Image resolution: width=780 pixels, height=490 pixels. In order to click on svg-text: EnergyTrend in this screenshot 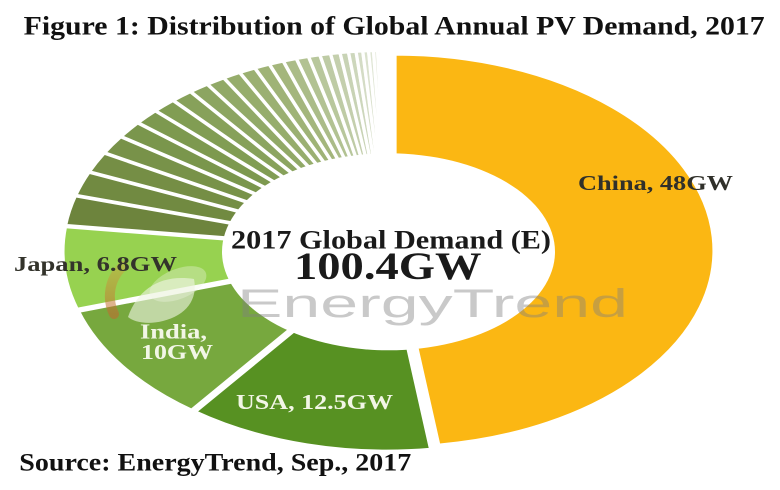, I will do `click(432, 304)`.